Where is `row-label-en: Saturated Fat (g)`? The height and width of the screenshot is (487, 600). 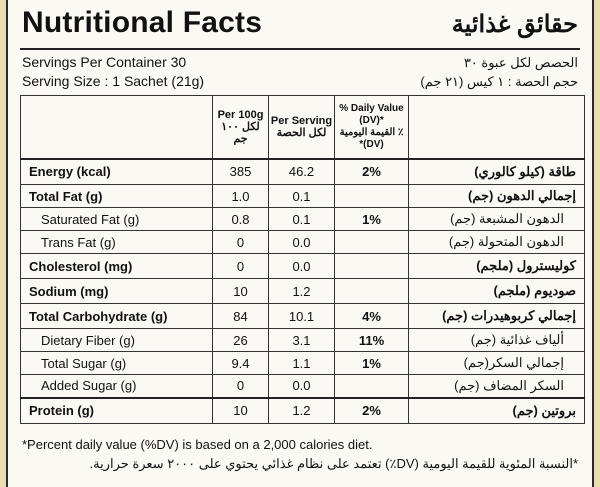
row-label-en: Saturated Fat (g) is located at coordinates (116, 219).